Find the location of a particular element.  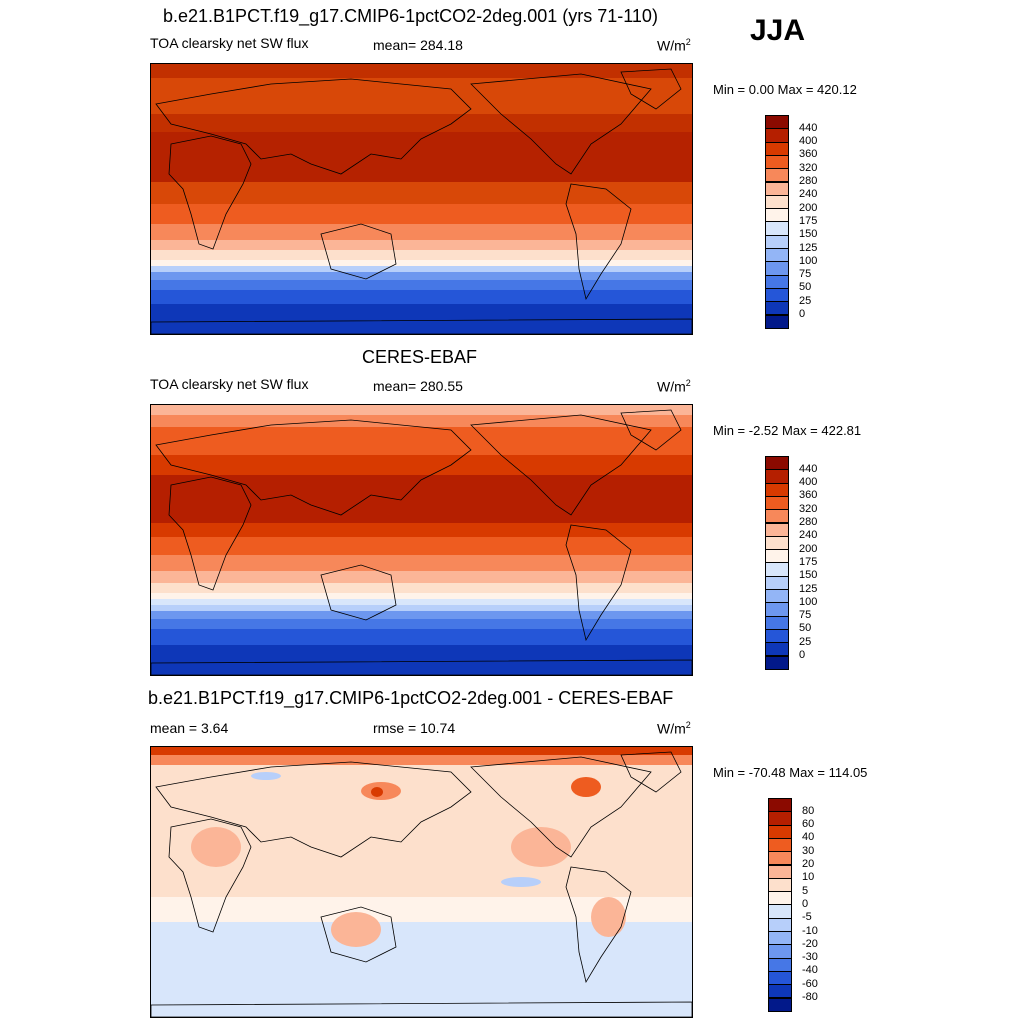

colorbar-tick-label: -40 is located at coordinates (810, 970).